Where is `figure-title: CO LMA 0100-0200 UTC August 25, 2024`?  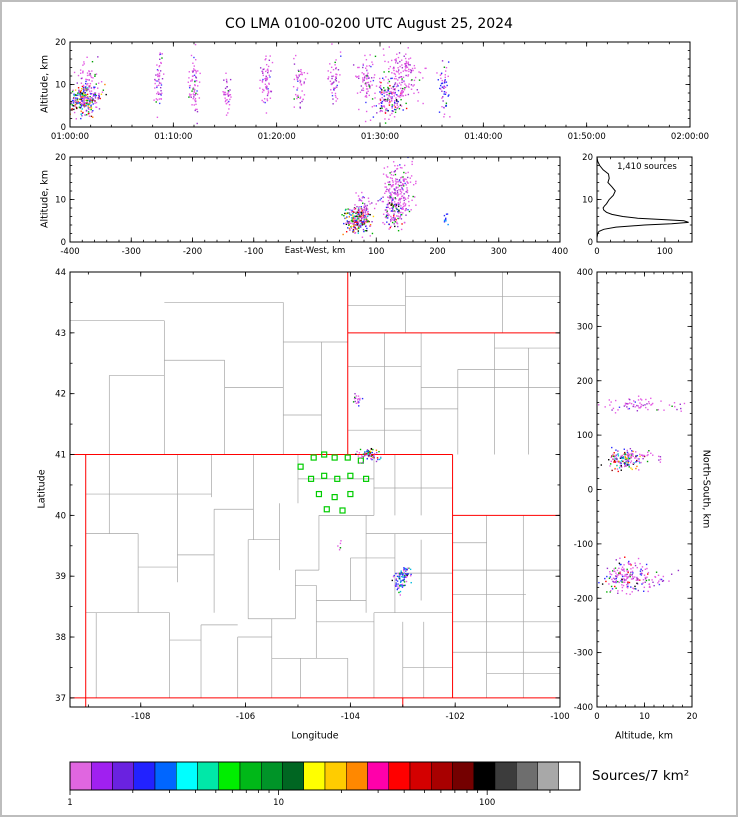
figure-title: CO LMA 0100-0200 UTC August 25, 2024 is located at coordinates (369, 24).